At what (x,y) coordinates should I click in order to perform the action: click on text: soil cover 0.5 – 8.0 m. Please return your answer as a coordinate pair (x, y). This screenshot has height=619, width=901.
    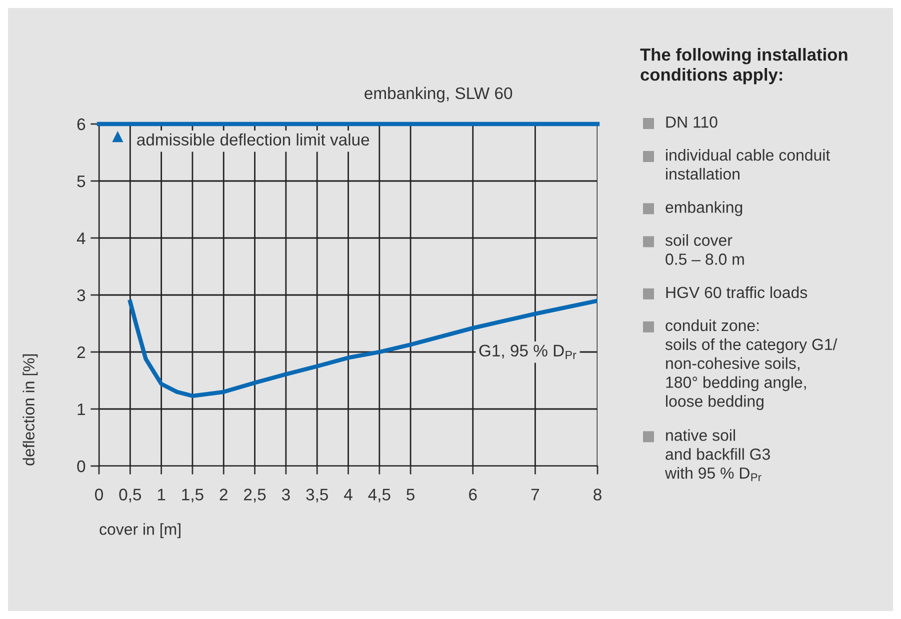
    Looking at the image, I should click on (704, 249).